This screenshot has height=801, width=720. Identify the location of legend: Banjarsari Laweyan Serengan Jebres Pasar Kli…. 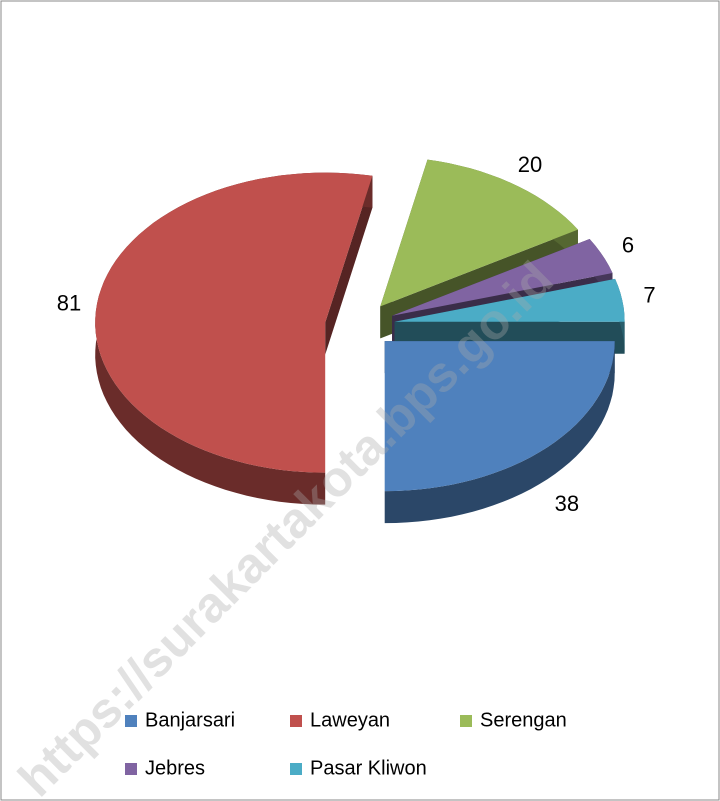
(346, 744).